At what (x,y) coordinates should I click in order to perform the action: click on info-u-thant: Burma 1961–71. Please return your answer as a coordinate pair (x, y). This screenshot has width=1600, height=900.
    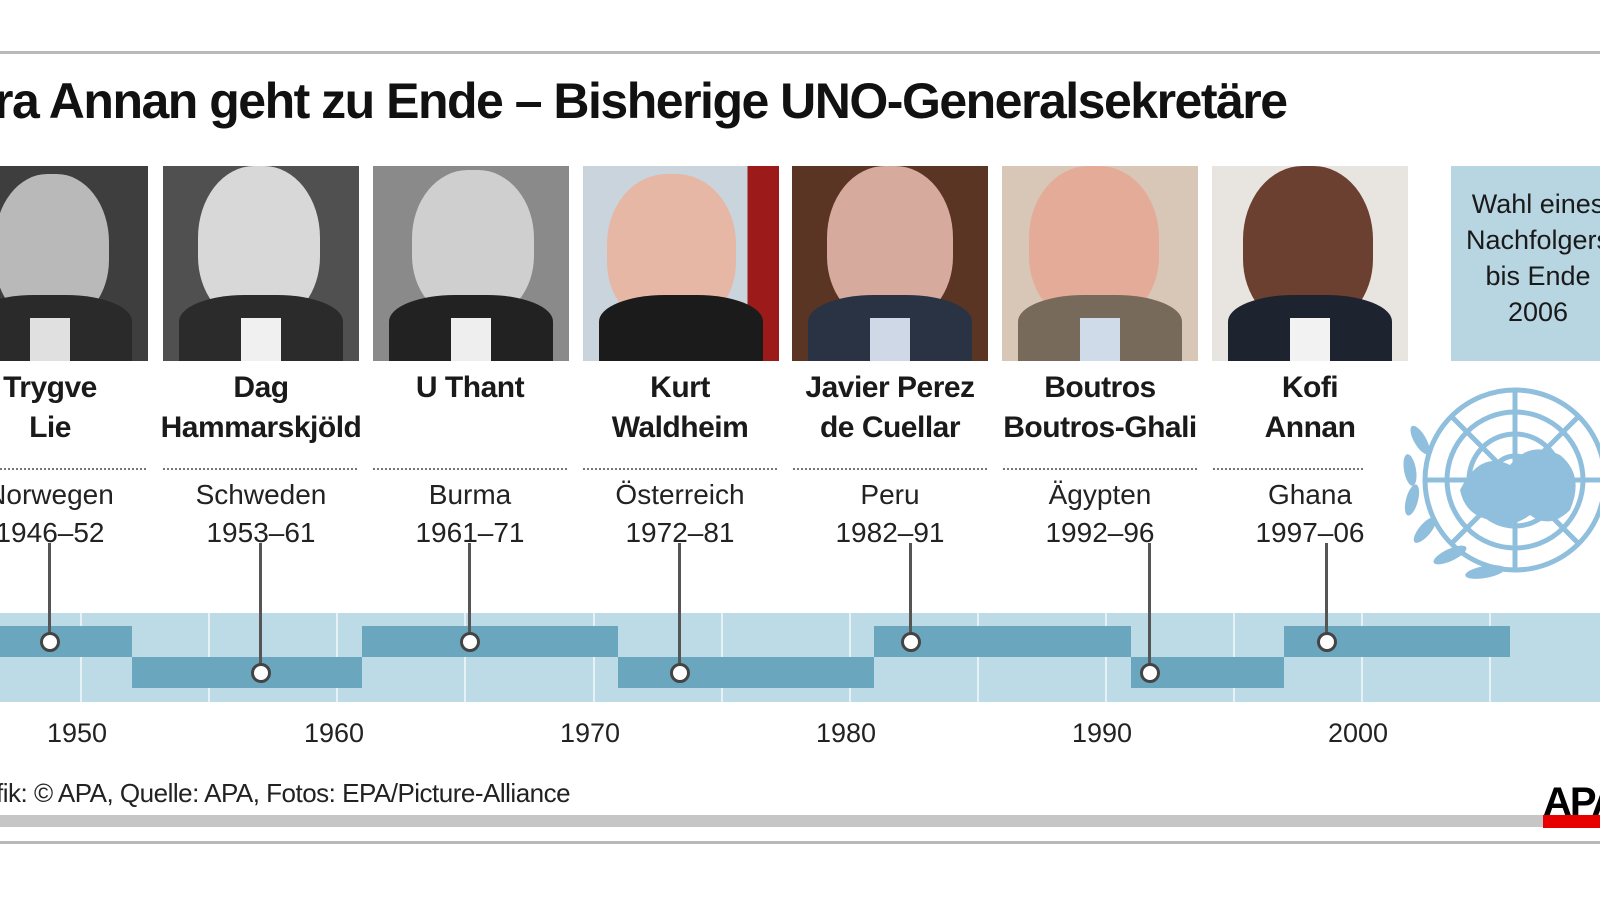
    Looking at the image, I should click on (470, 514).